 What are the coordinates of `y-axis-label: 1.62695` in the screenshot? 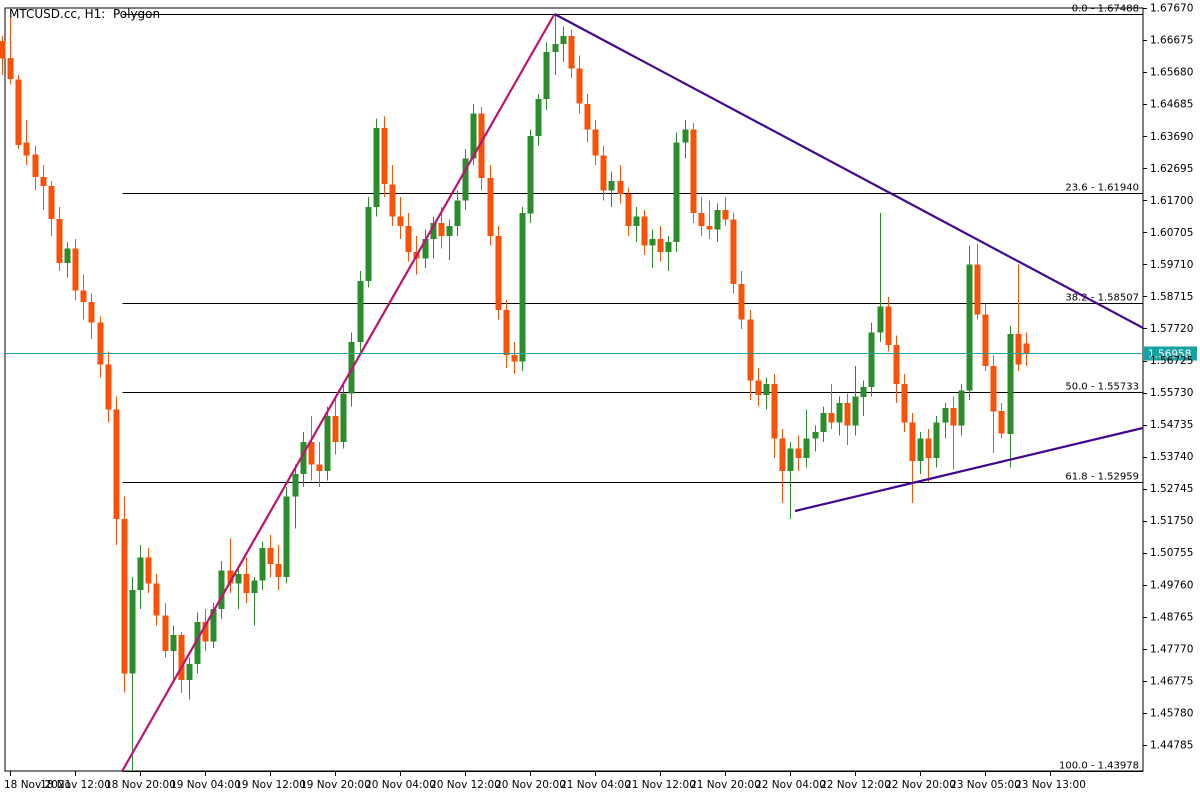 It's located at (1171, 169).